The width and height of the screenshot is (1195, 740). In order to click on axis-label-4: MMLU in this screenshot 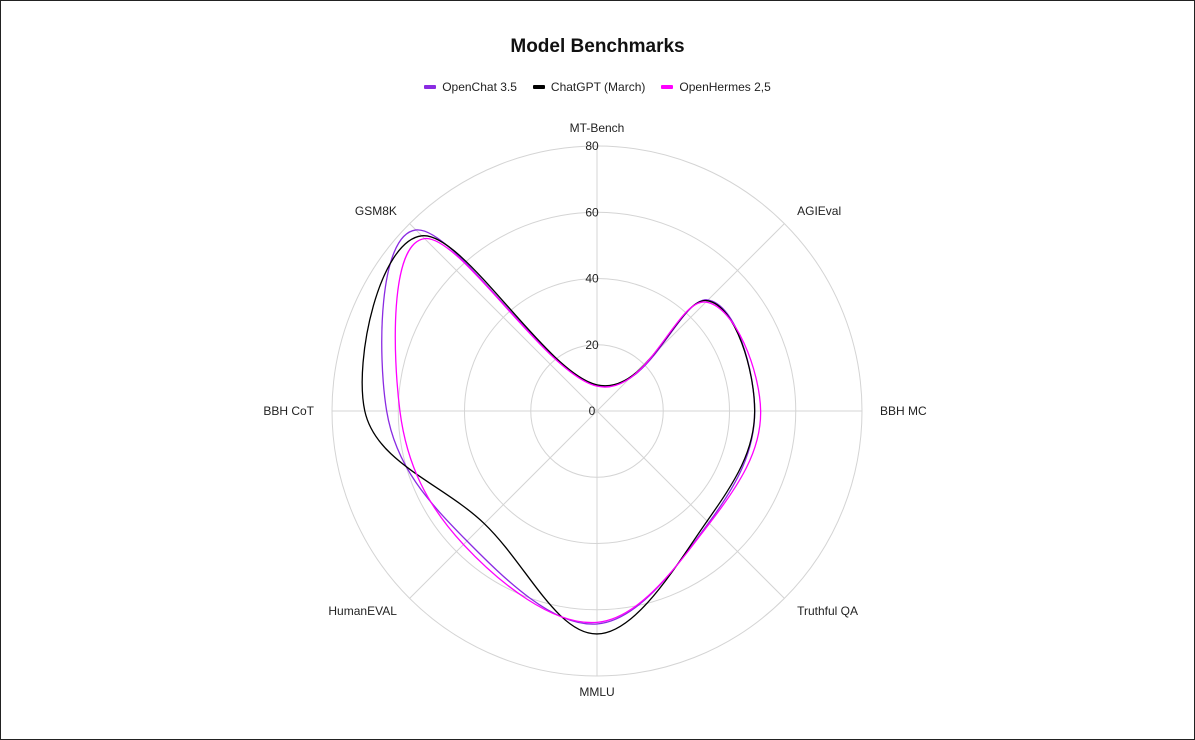, I will do `click(596, 692)`.